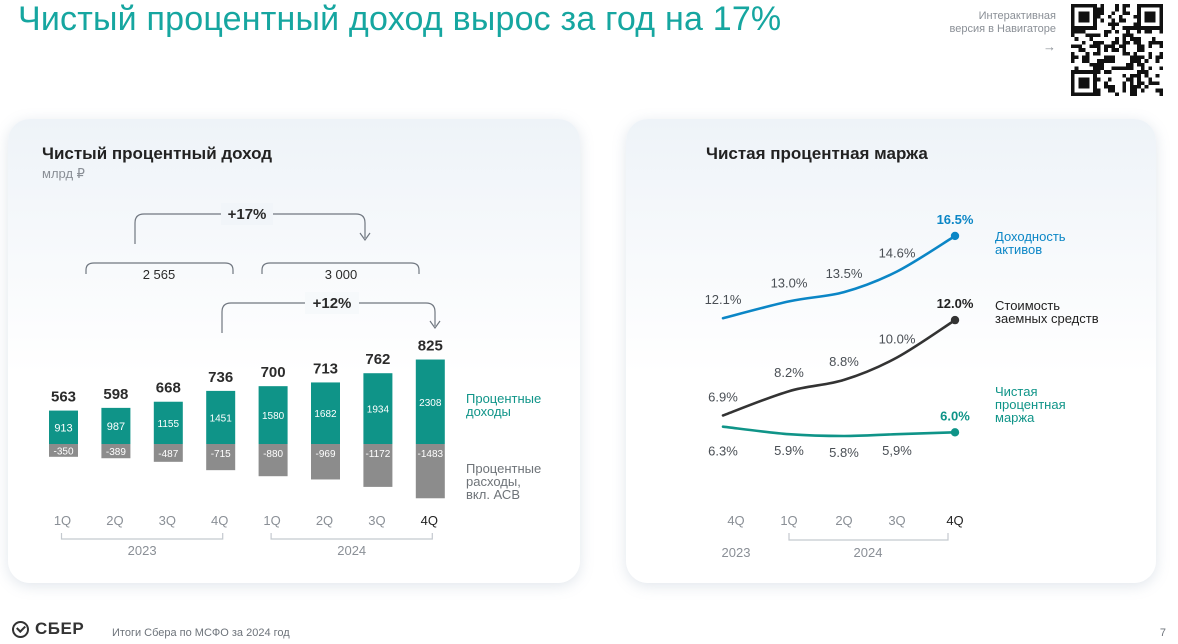  What do you see at coordinates (273, 372) in the screenshot?
I see `total-value-label: 700` at bounding box center [273, 372].